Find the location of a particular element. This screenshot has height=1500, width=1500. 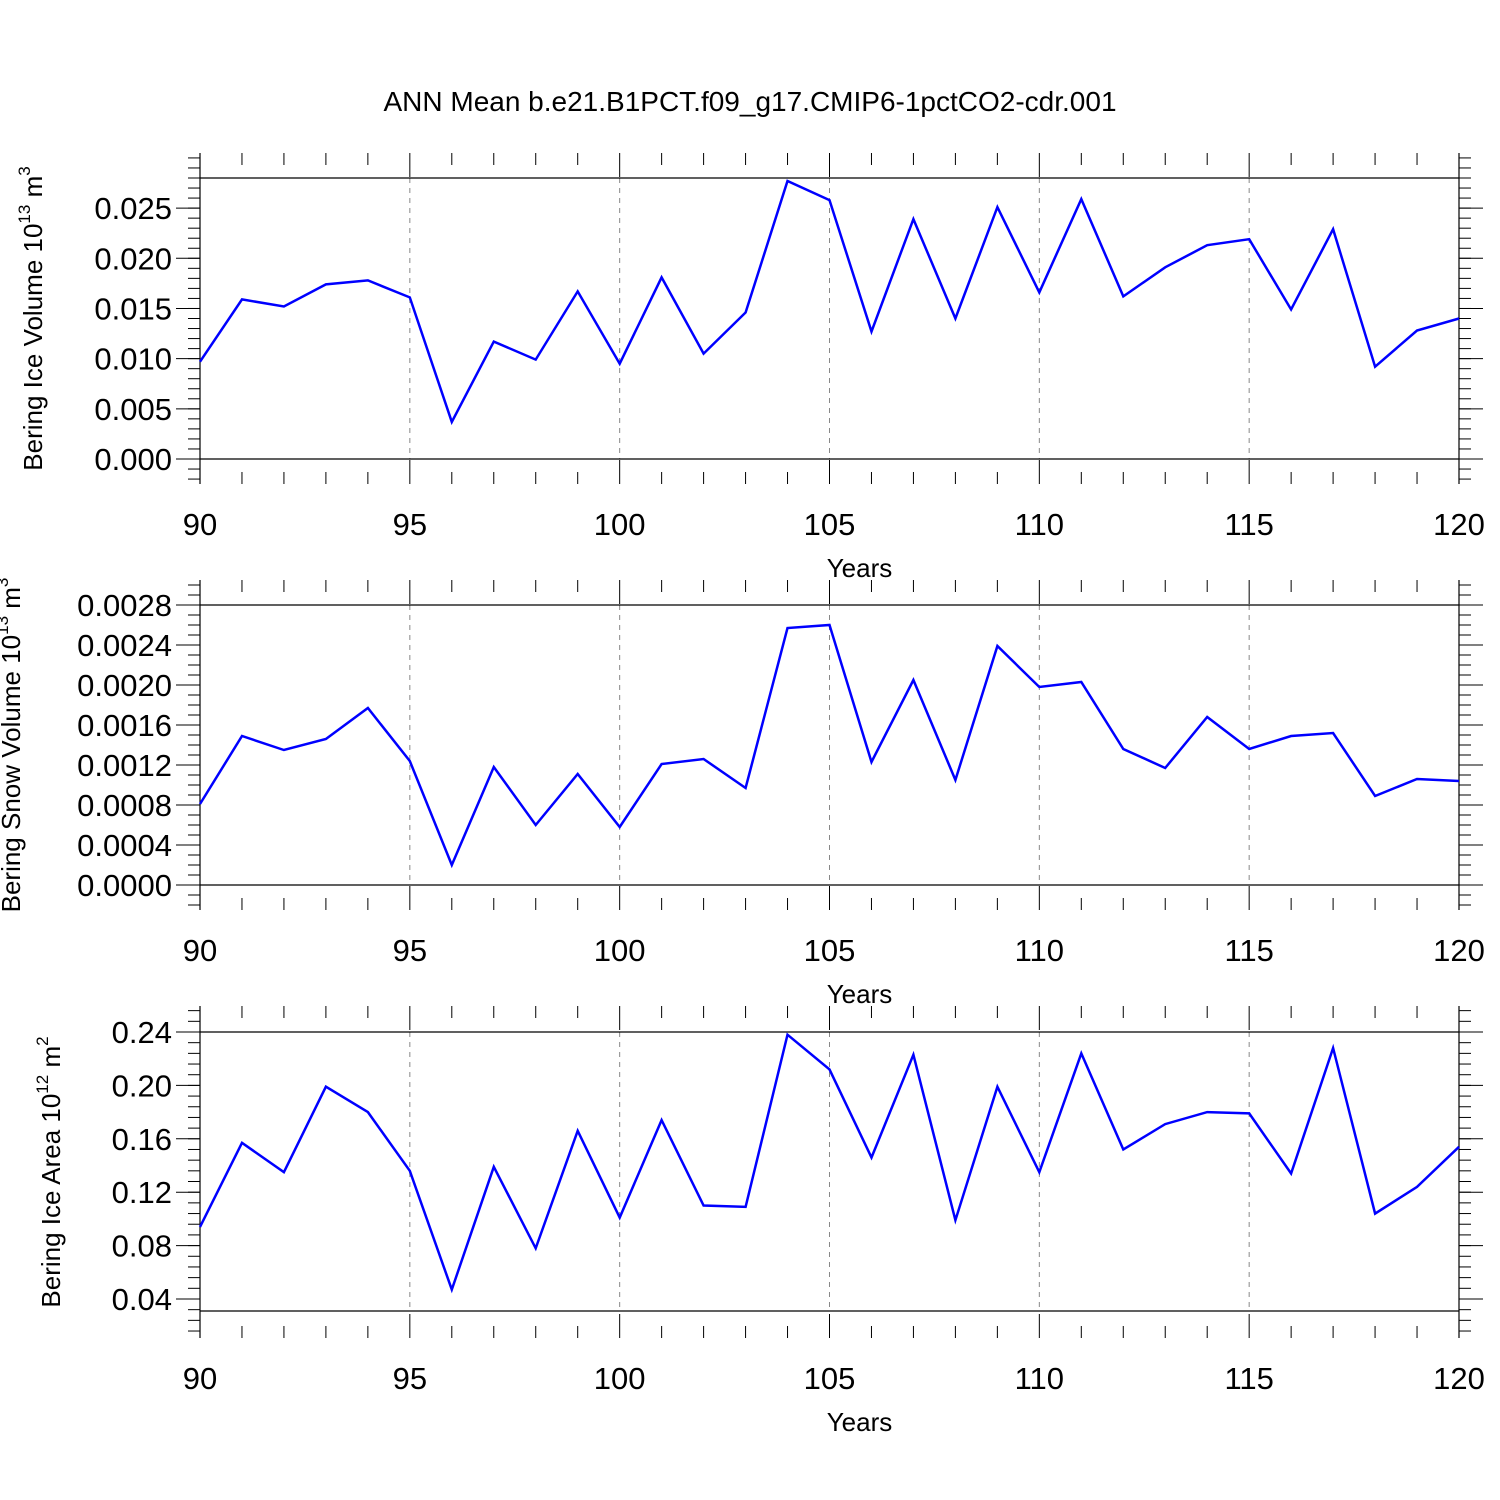

y-tick-label: 0.025 is located at coordinates (133, 208).